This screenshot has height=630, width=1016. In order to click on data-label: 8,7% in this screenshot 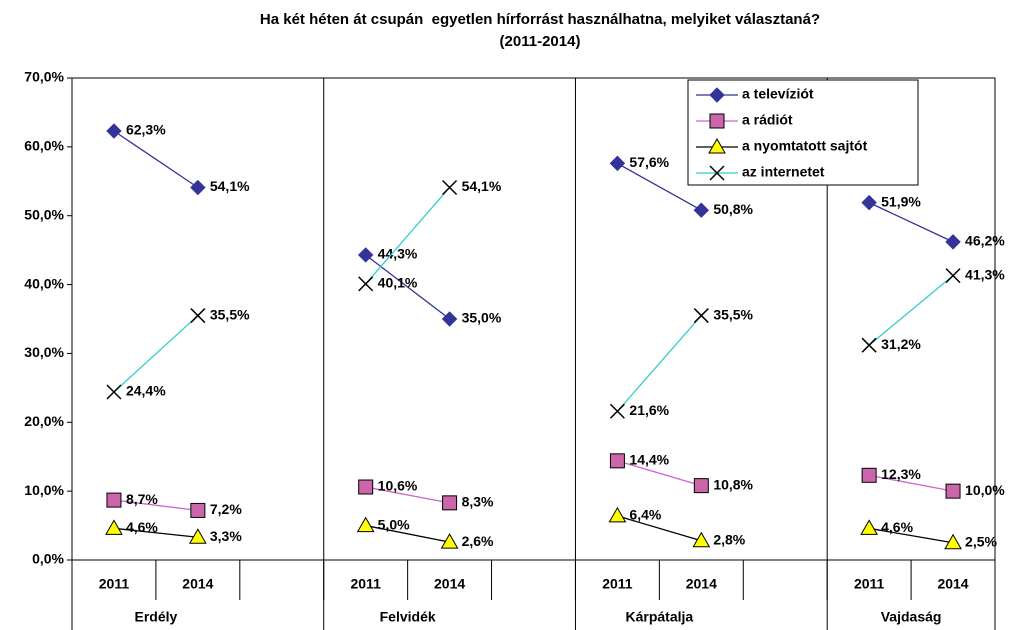, I will do `click(142, 499)`.